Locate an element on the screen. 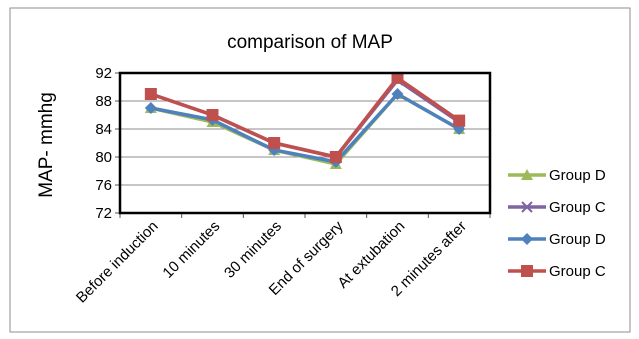  y-axis-label: MAP- mmhg is located at coordinates (46, 145).